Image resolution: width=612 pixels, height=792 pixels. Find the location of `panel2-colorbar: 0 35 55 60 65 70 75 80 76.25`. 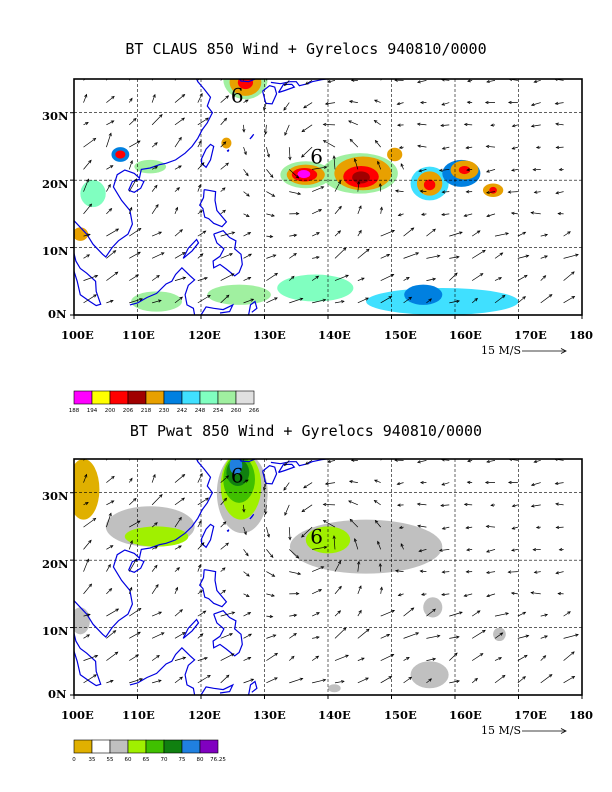

panel2-colorbar: 0 35 55 60 65 70 75 80 76.25 is located at coordinates (149, 751).